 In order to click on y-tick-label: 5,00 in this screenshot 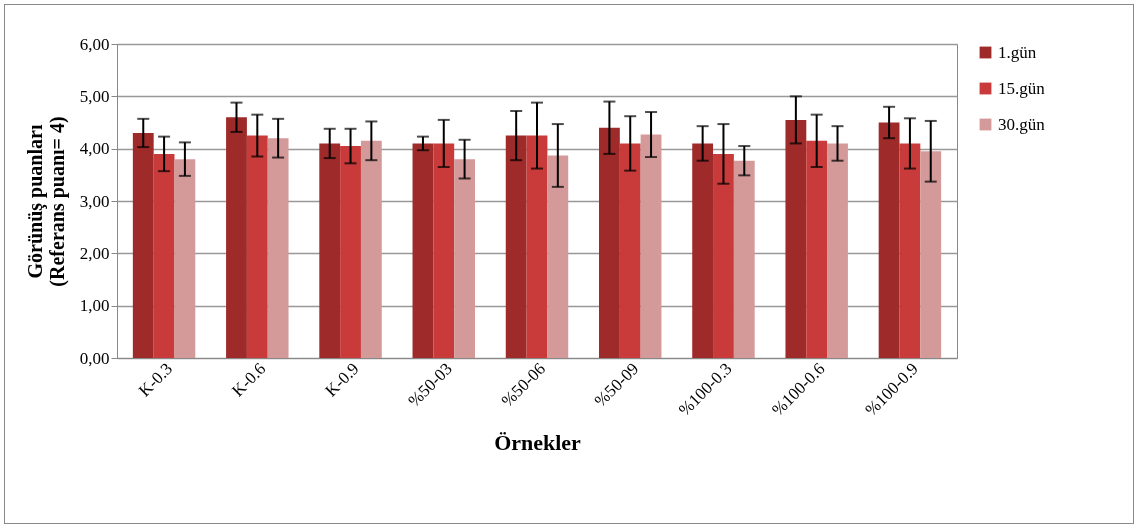, I will do `click(94, 96)`.